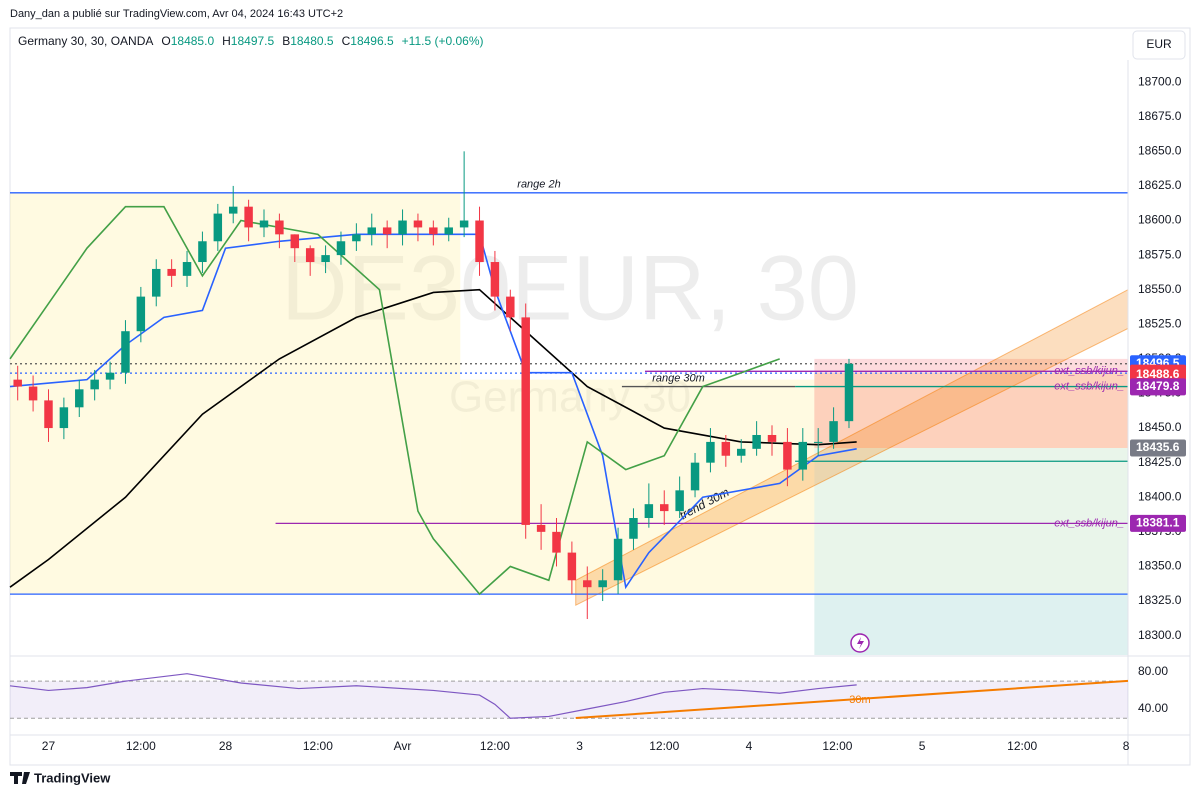 This screenshot has width=1201, height=797. I want to click on price-tick-label: 18300.0, so click(1160, 635).